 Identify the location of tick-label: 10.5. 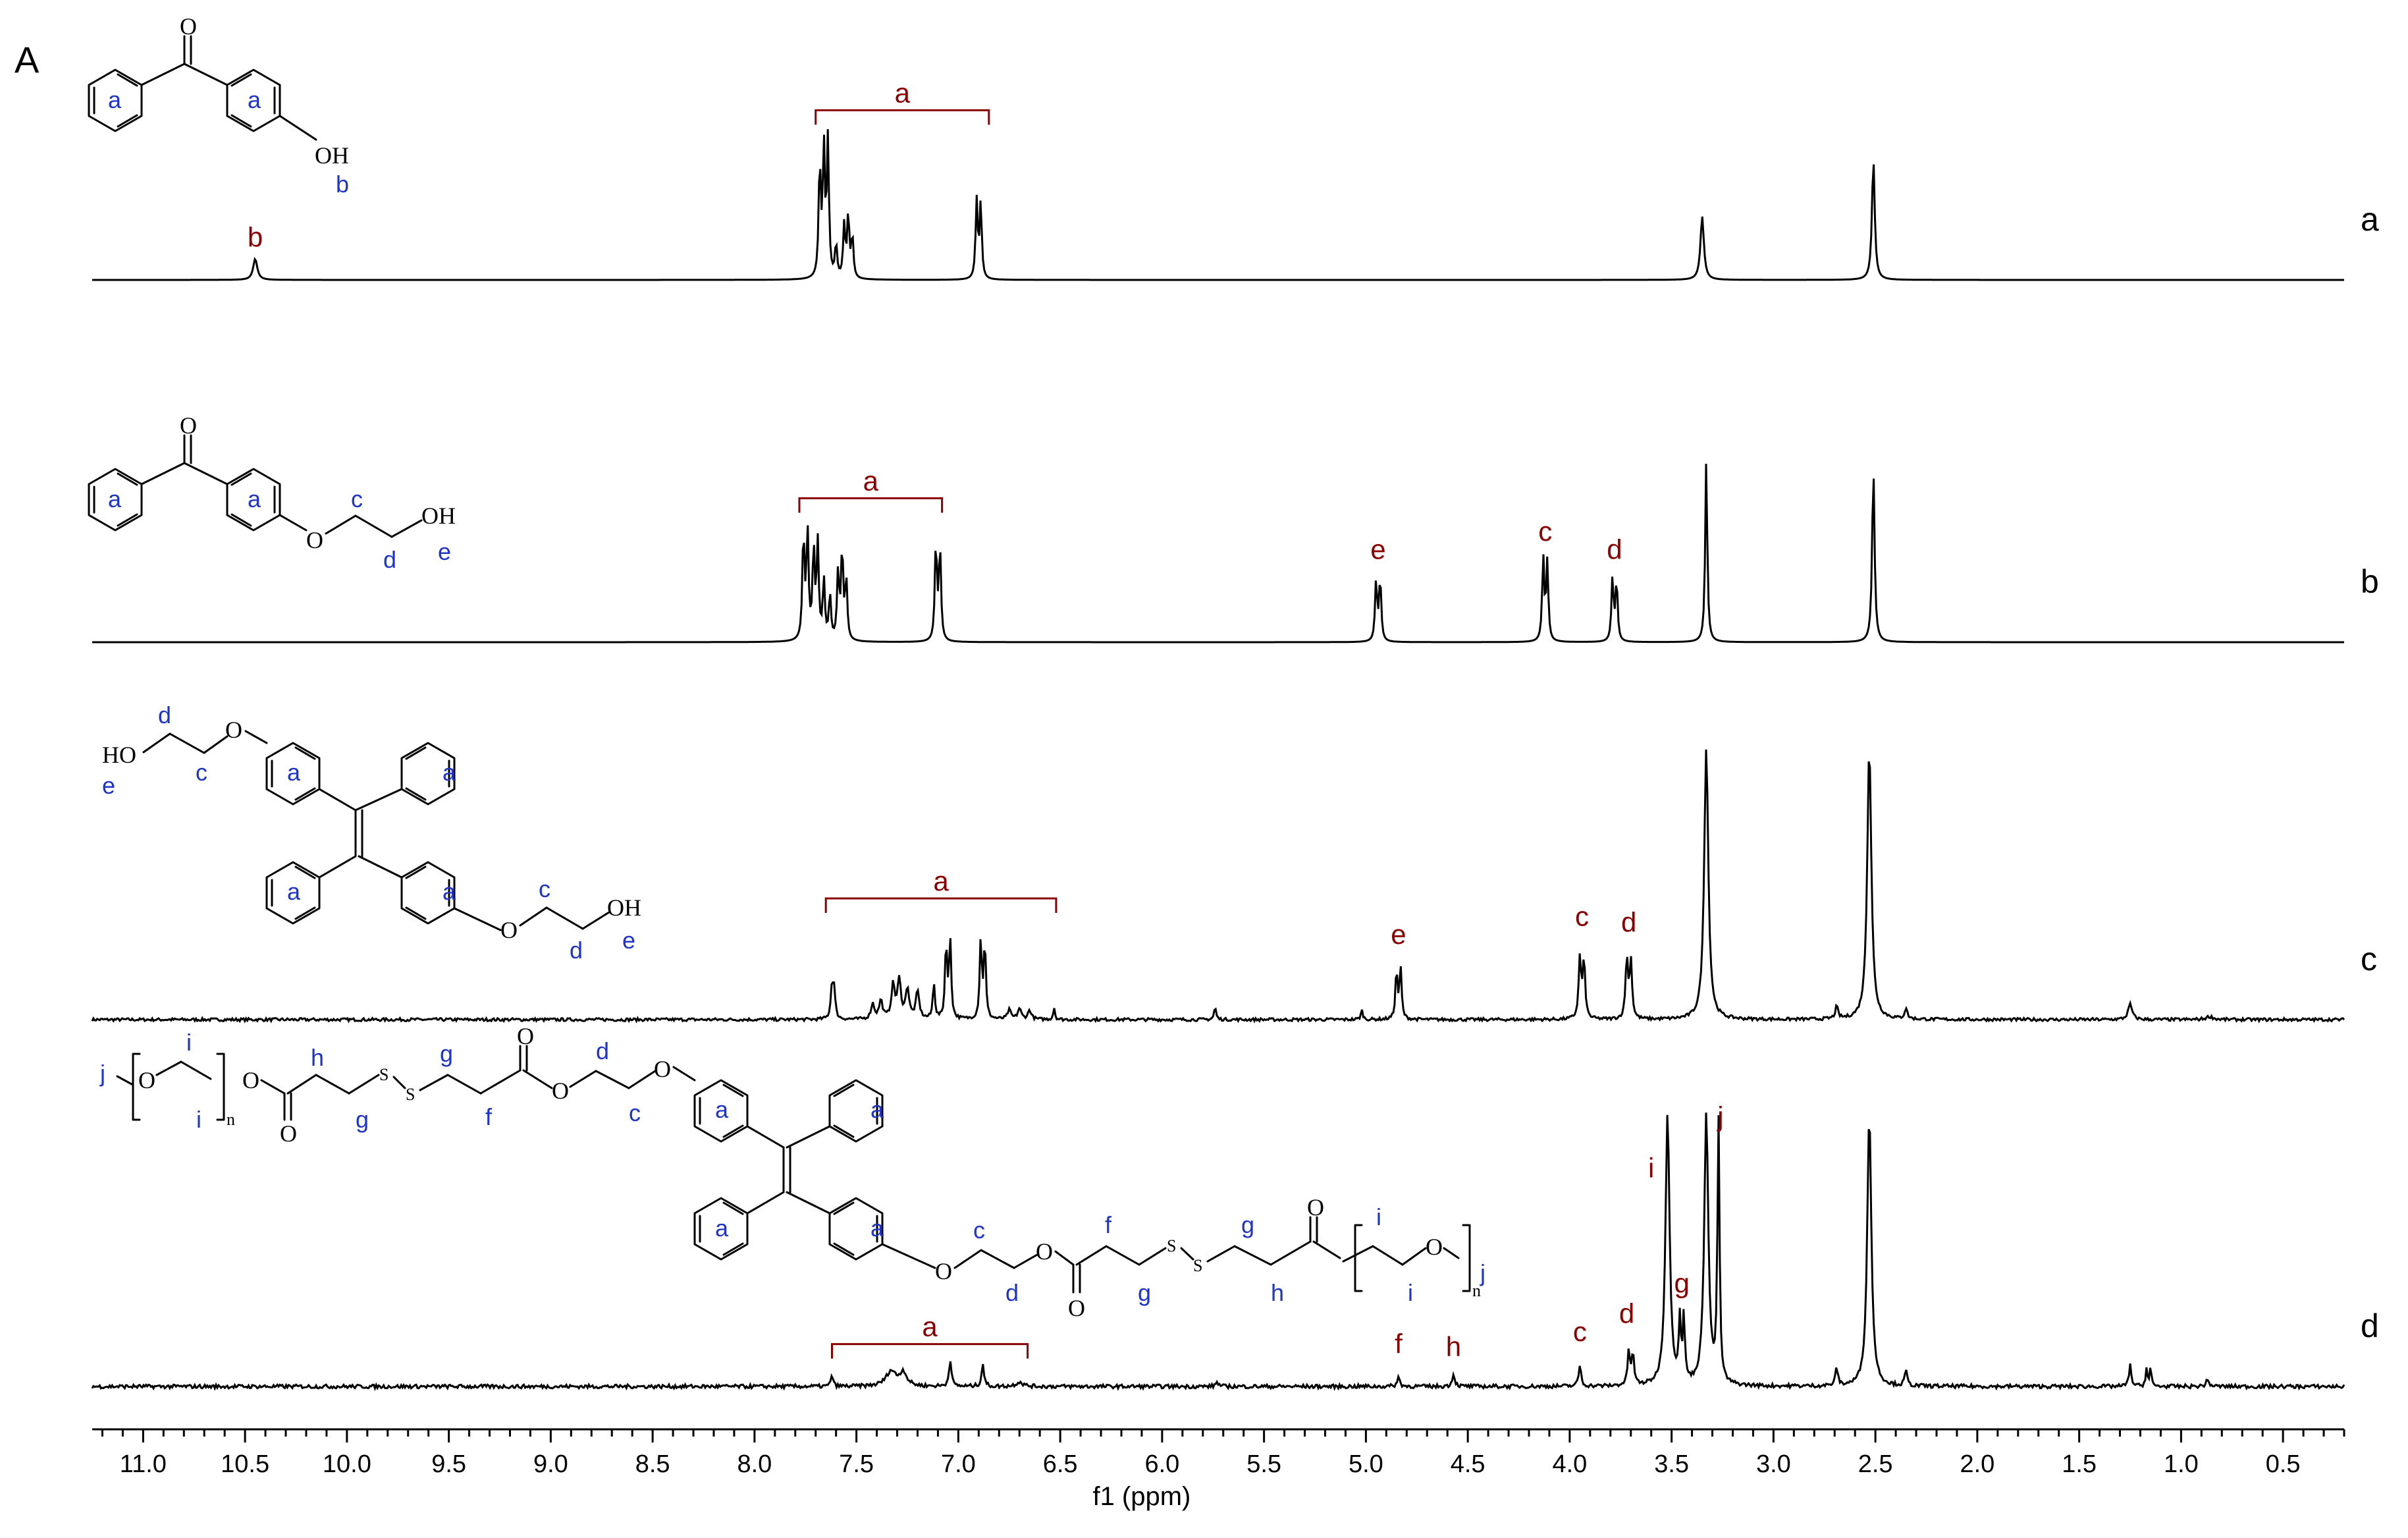
(245, 1464).